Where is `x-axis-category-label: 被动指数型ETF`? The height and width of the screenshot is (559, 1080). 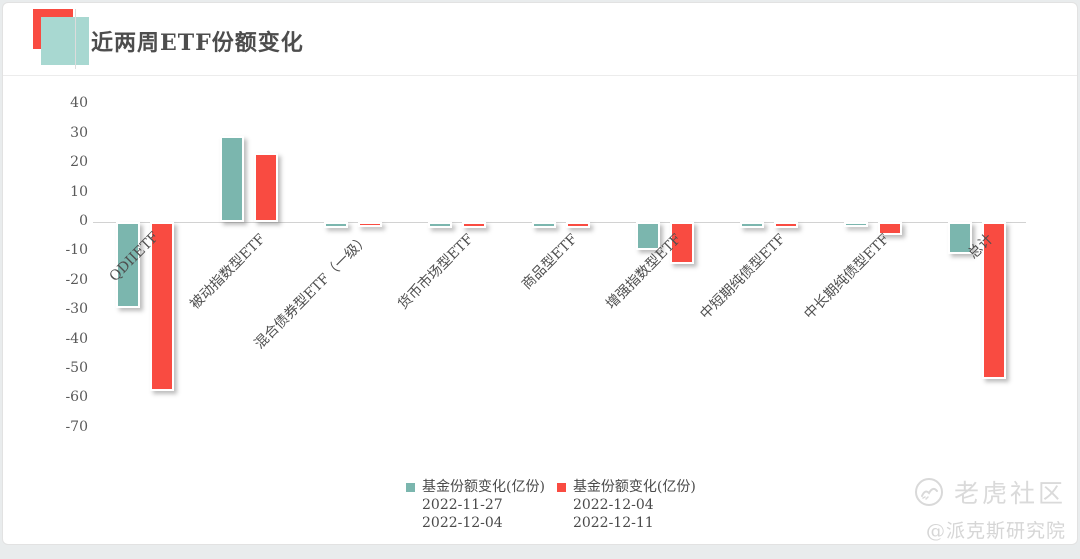
x-axis-category-label: 被动指数型ETF is located at coordinates (227, 272).